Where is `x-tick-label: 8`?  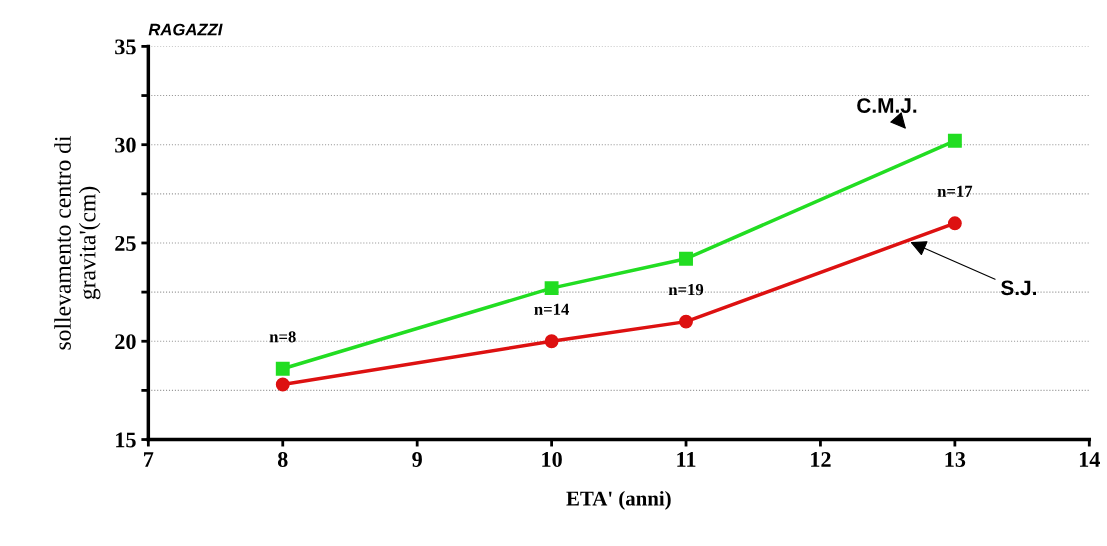 x-tick-label: 8 is located at coordinates (282, 459).